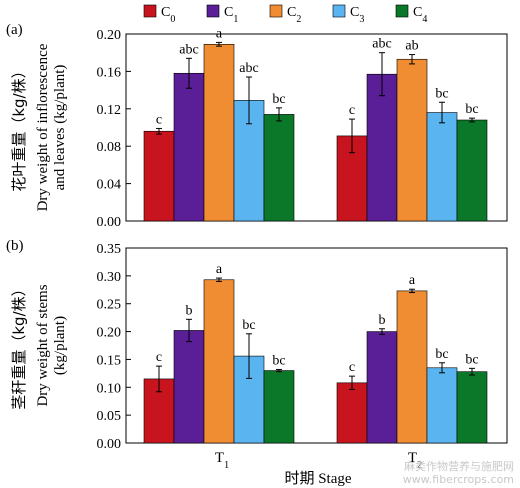 The image size is (520, 488). Describe the element at coordinates (222, 460) in the screenshot. I see `x-category-label-T1: T1` at that location.